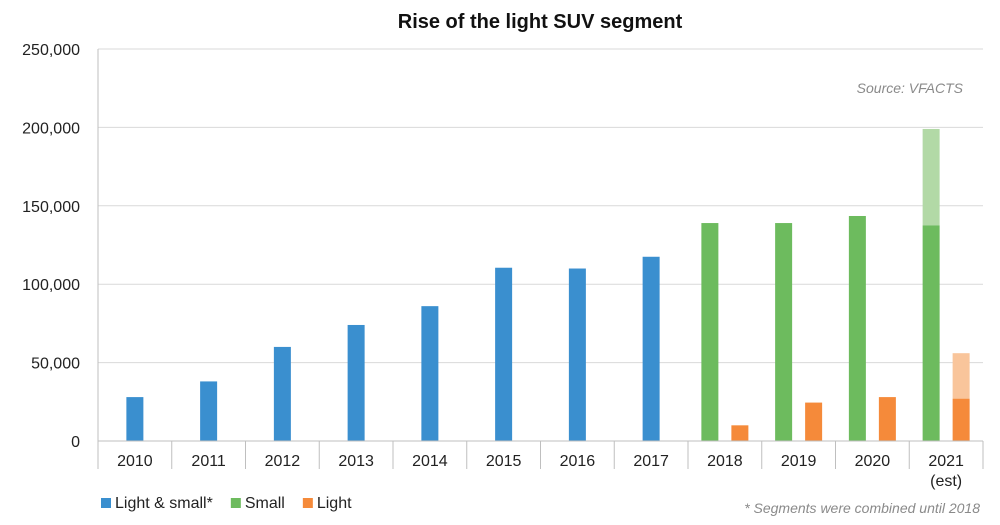 The width and height of the screenshot is (1000, 525). Describe the element at coordinates (226, 503) in the screenshot. I see `legend: Light & small* Small Light` at that location.